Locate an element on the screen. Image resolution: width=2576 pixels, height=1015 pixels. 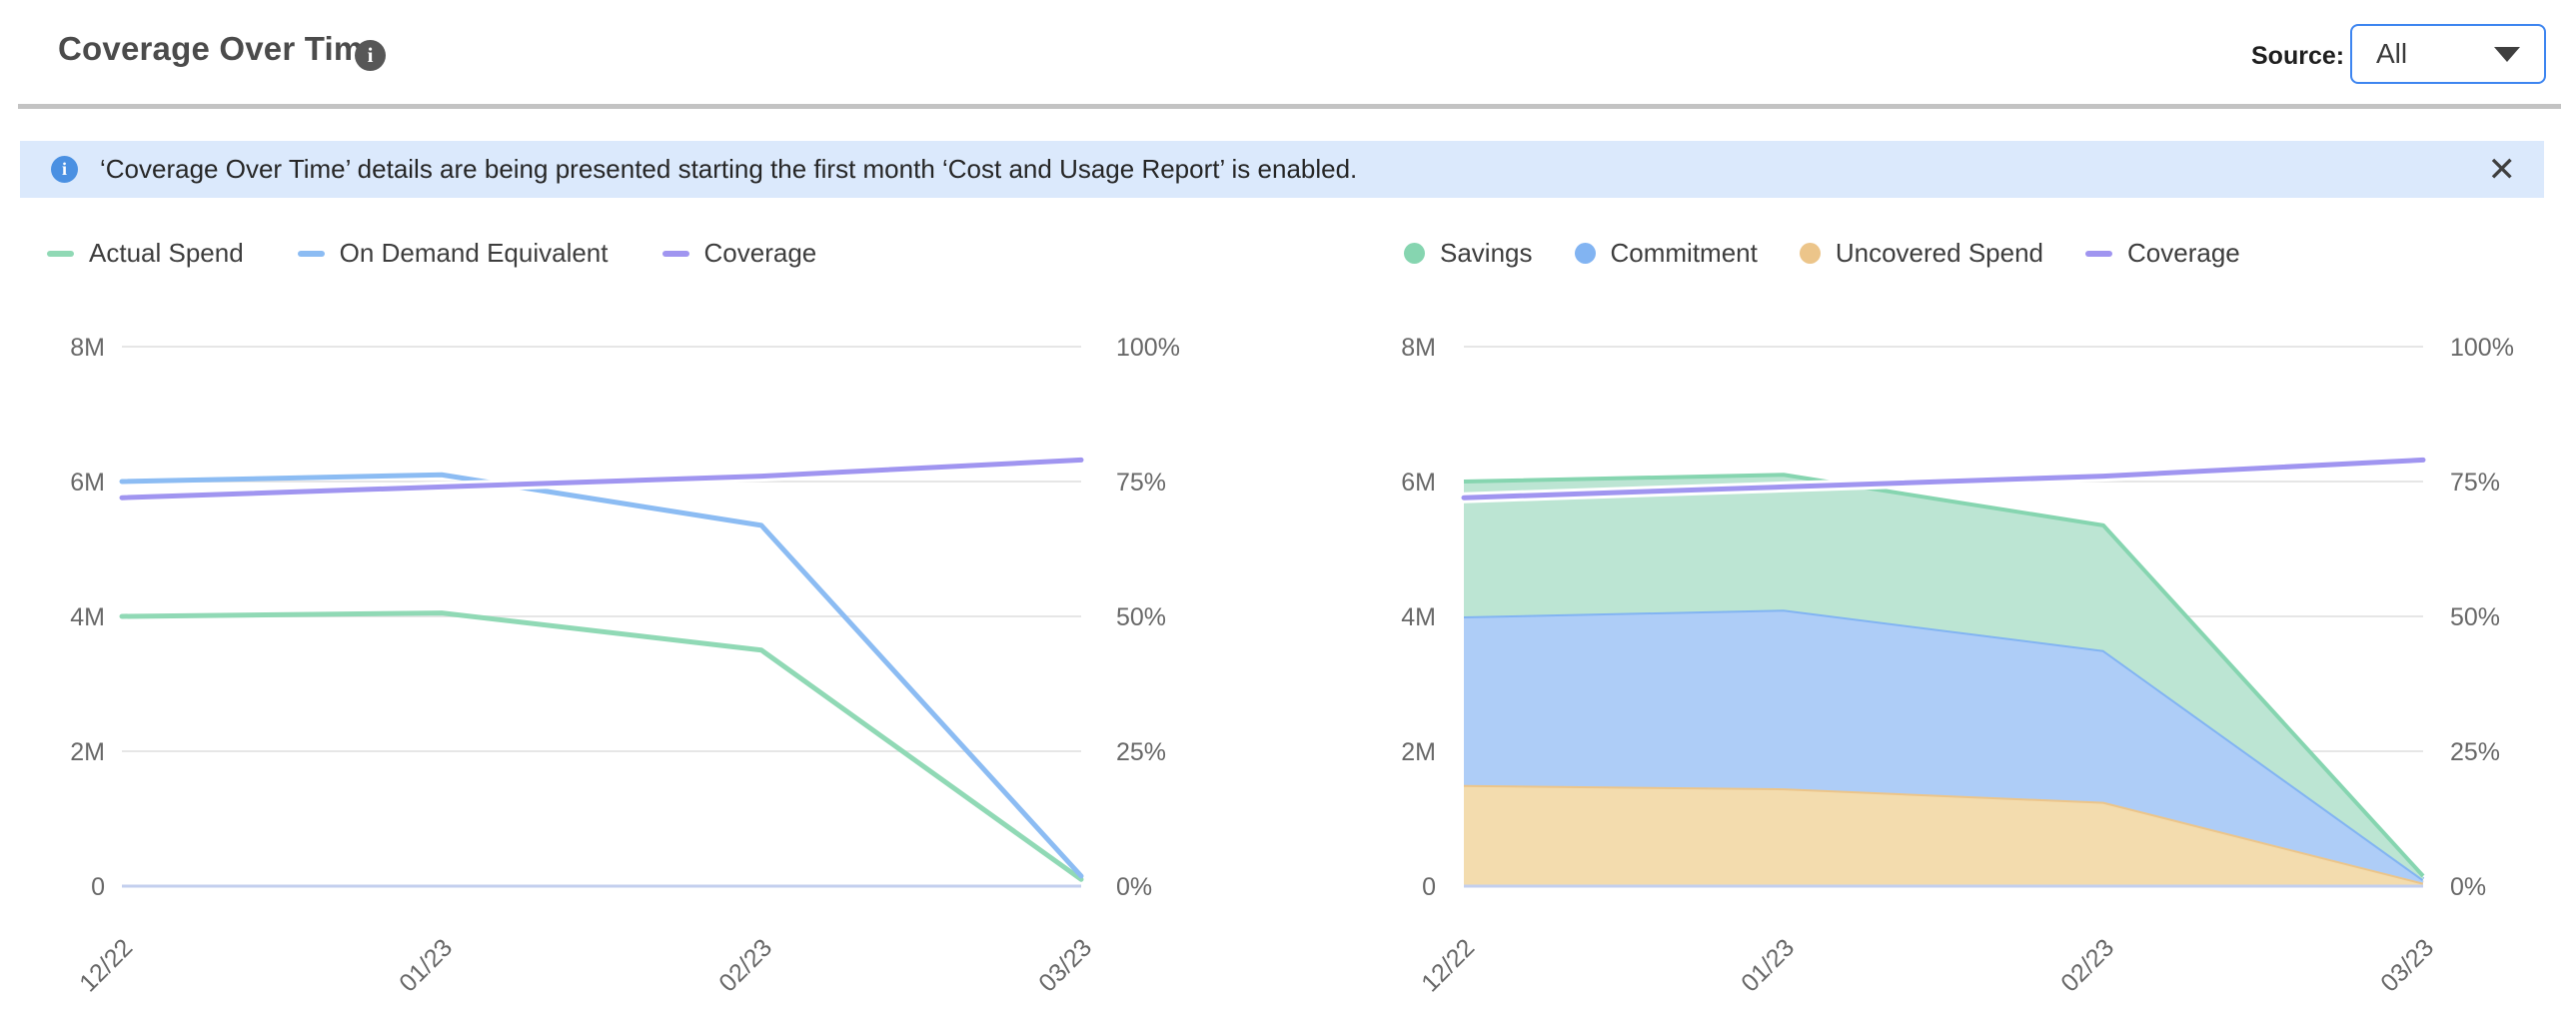
source-dropdown: All is located at coordinates (2448, 54).